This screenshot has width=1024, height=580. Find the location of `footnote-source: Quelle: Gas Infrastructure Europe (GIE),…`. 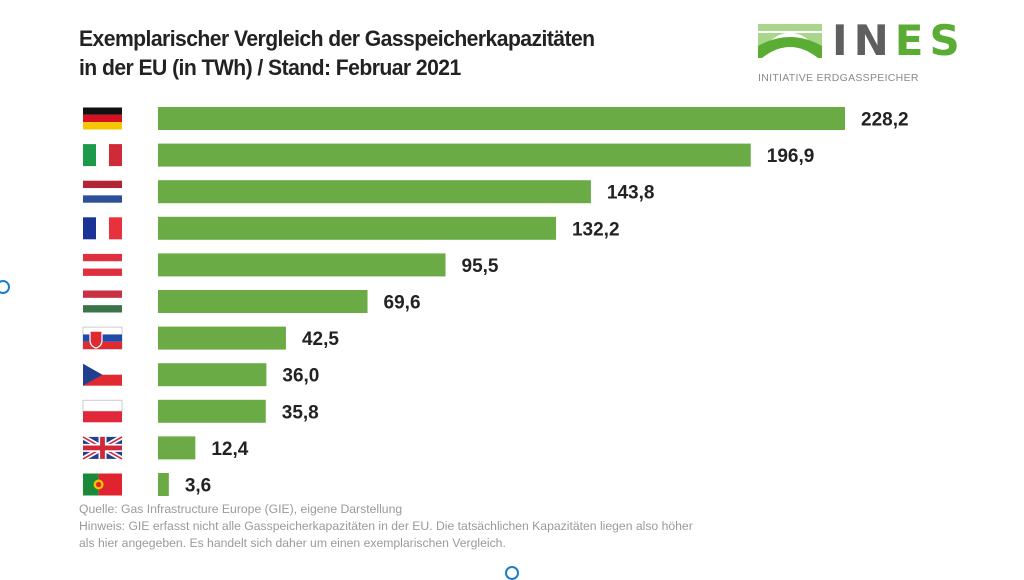

footnote-source: Quelle: Gas Infrastructure Europe (GIE),… is located at coordinates (241, 509).